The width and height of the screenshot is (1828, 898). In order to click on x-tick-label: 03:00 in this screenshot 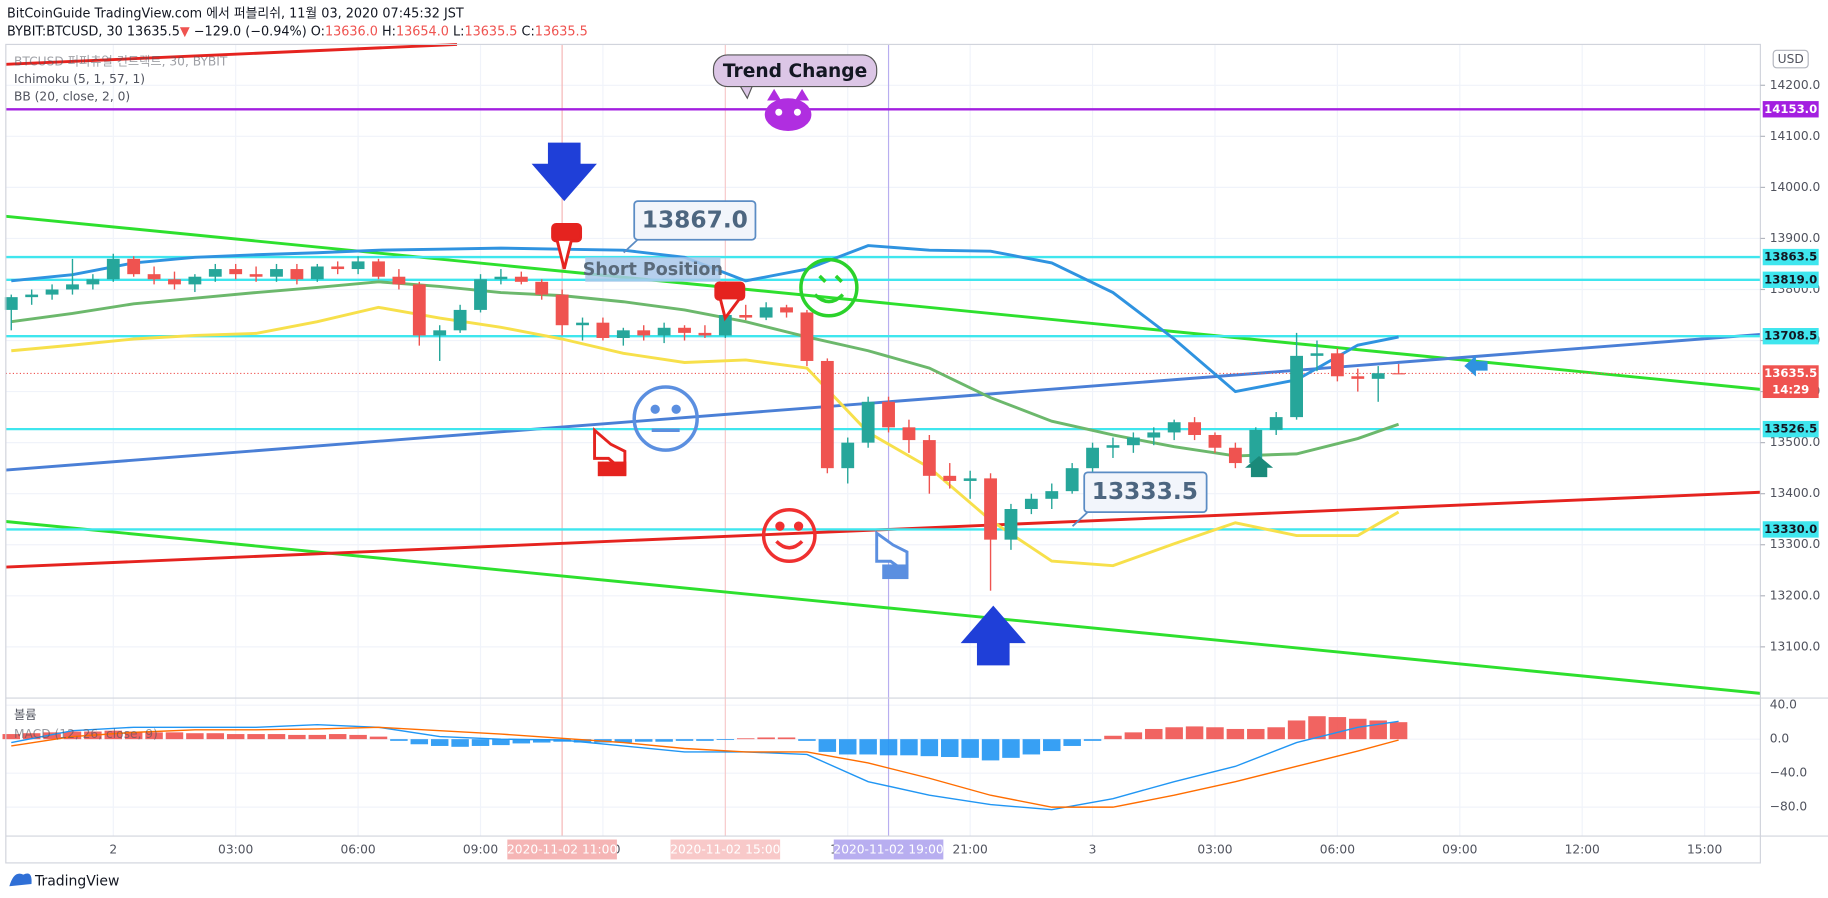, I will do `click(235, 850)`.